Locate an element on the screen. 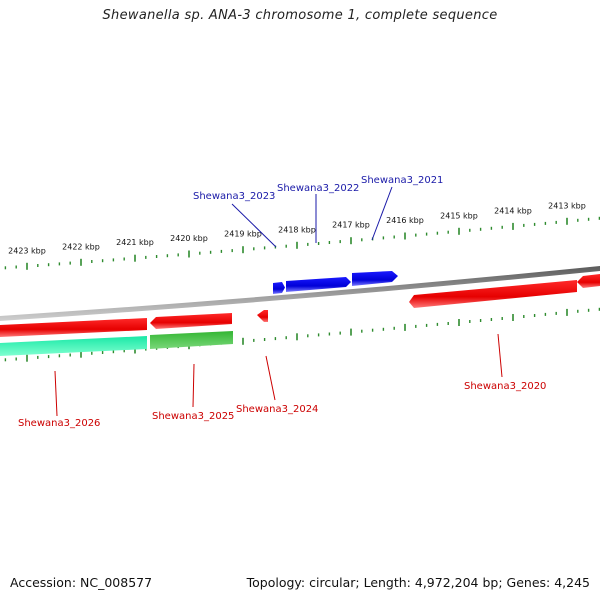 Image resolution: width=600 pixels, height=600 pixels. svg-text: Shewana3_2022 is located at coordinates (318, 188).